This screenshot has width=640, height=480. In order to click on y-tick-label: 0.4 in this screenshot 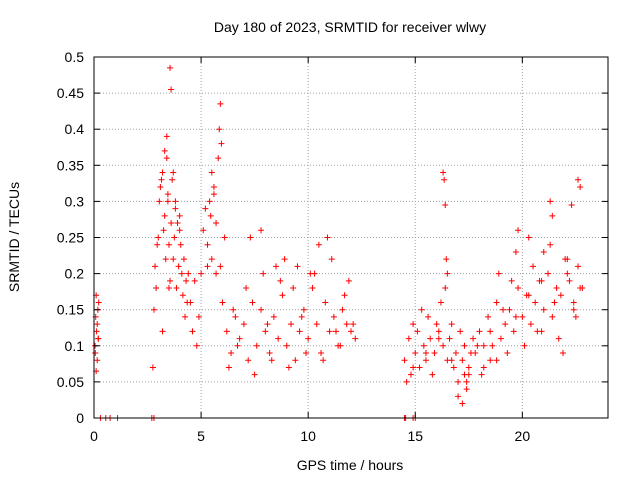, I will do `click(75, 129)`.